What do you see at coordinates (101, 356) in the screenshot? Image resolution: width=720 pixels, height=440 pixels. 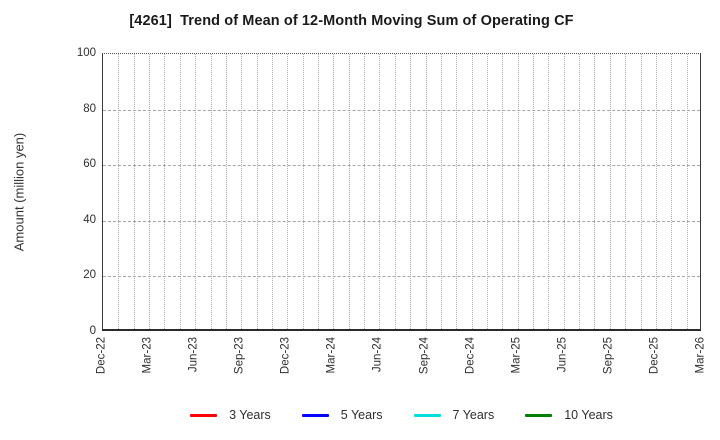 I see `x-tick-label: Dec-22` at bounding box center [101, 356].